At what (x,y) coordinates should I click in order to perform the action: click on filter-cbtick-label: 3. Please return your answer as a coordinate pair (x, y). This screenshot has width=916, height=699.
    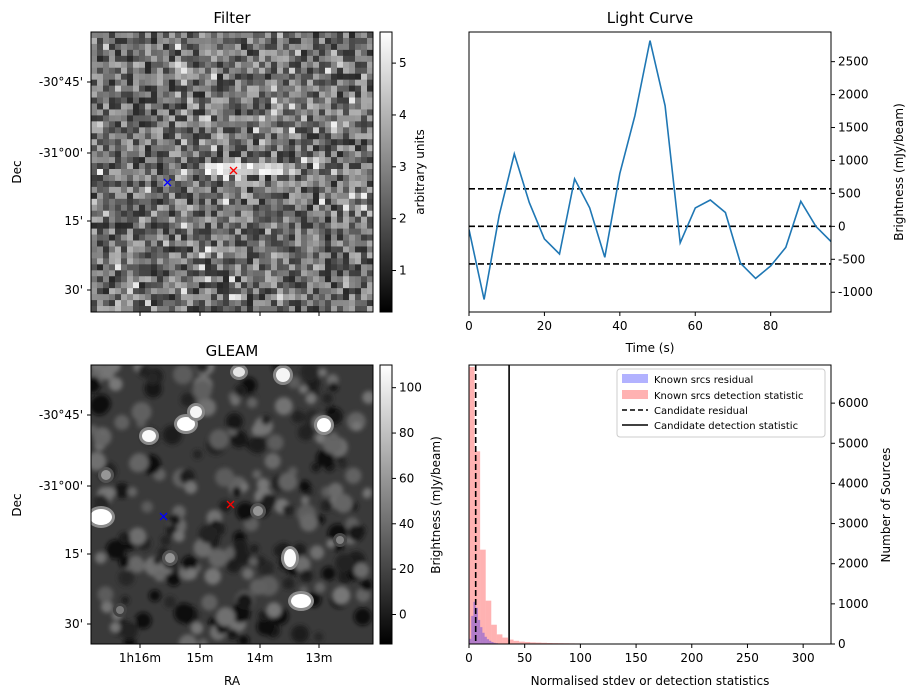
    Looking at the image, I should click on (403, 167).